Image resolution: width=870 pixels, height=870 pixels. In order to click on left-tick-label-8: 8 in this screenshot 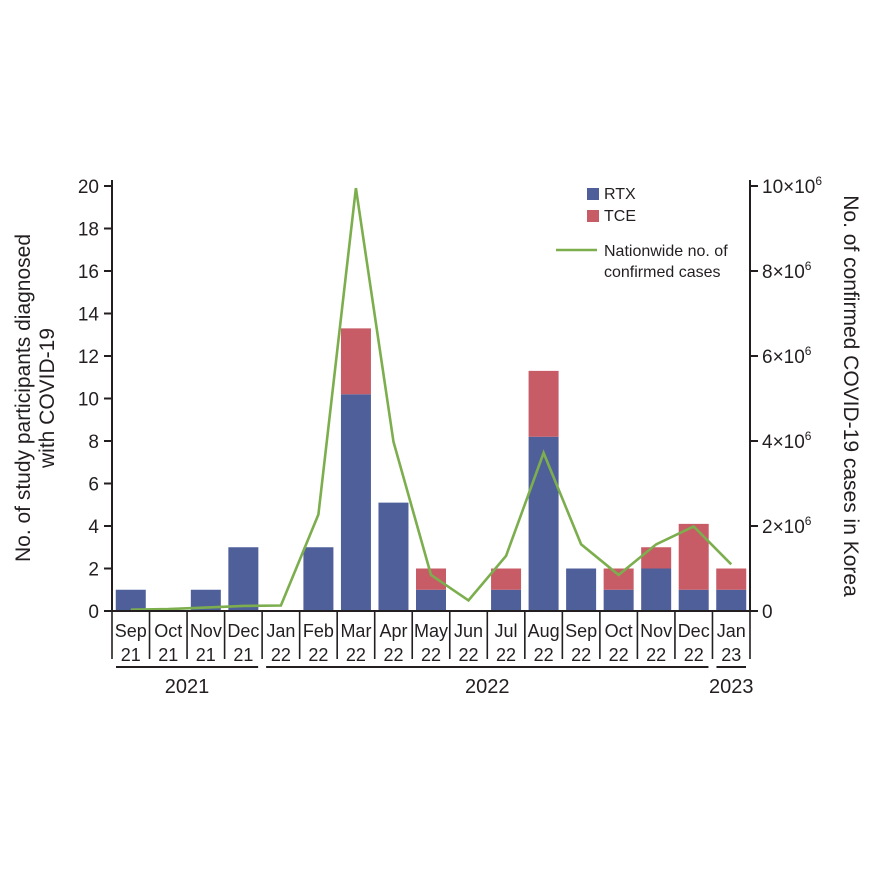, I will do `click(93, 442)`.